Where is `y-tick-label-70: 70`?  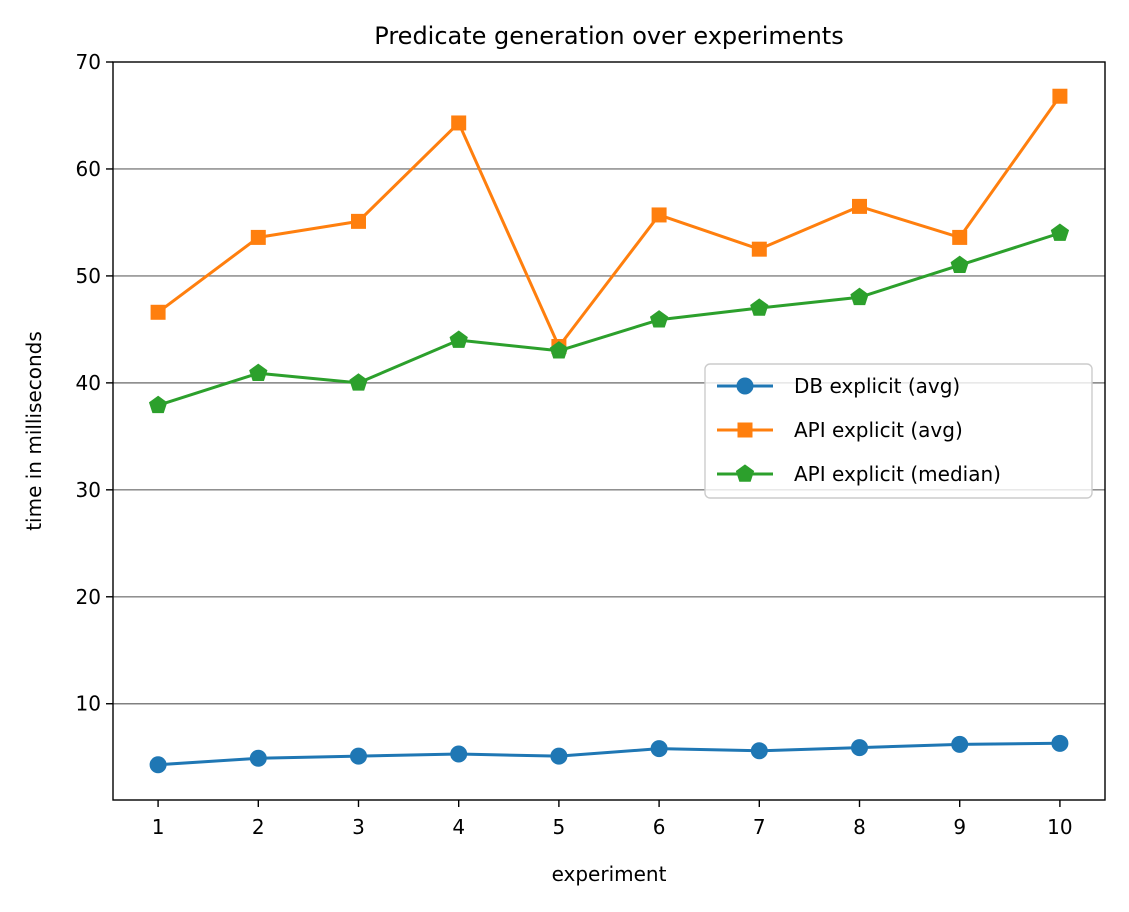
y-tick-label-70: 70 is located at coordinates (88, 62).